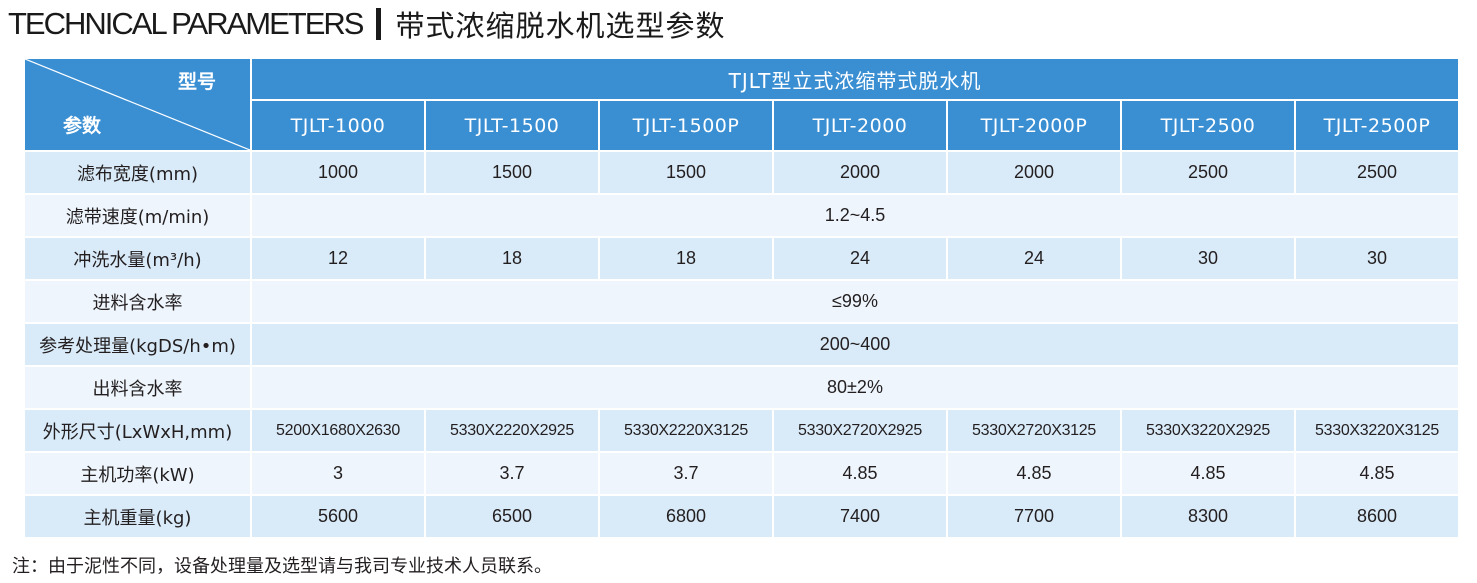 This screenshot has width=1477, height=583. Describe the element at coordinates (686, 430) in the screenshot. I see `value-cell: 5330X2220X3125` at that location.